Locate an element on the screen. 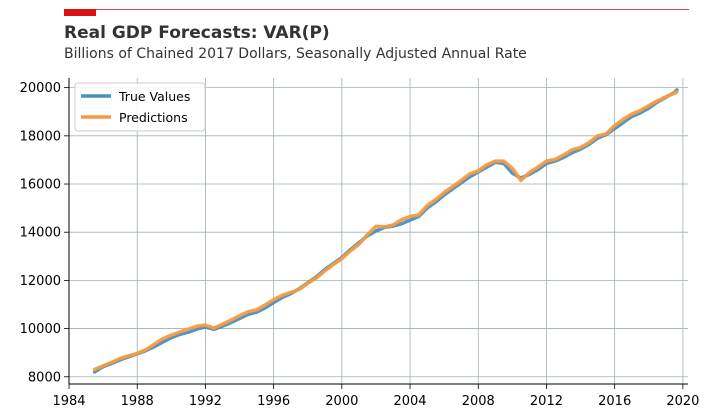 The image size is (710, 420). x-tick-label: 1992 is located at coordinates (205, 401).